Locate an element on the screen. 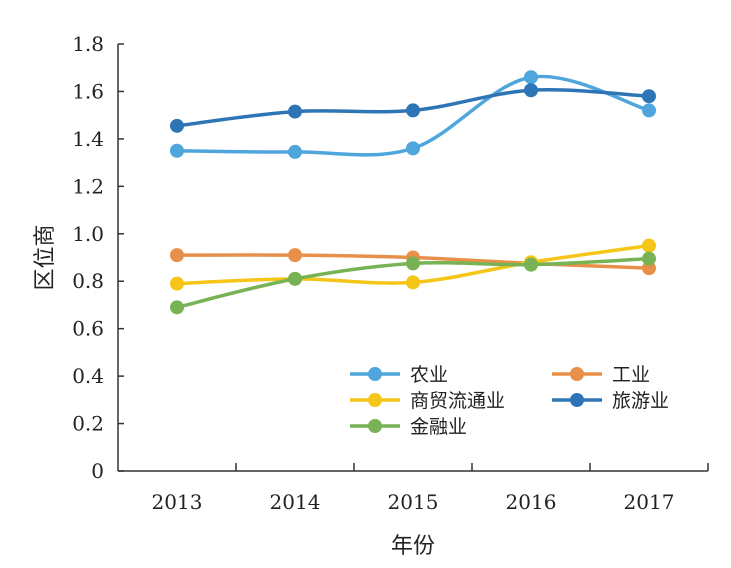 This screenshot has height=568, width=731. x-tick-label: 2016 is located at coordinates (531, 502).